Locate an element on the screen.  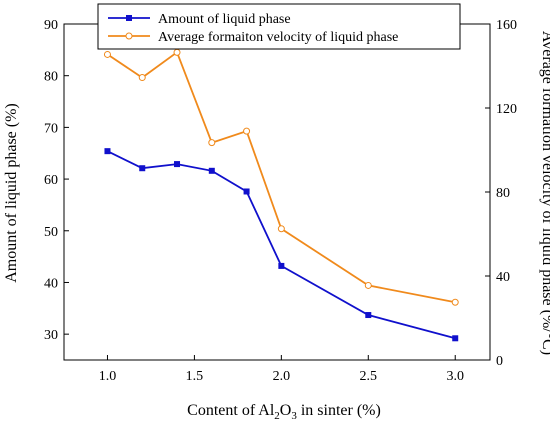
y-left-tick-label: 30 is located at coordinates (51, 335).